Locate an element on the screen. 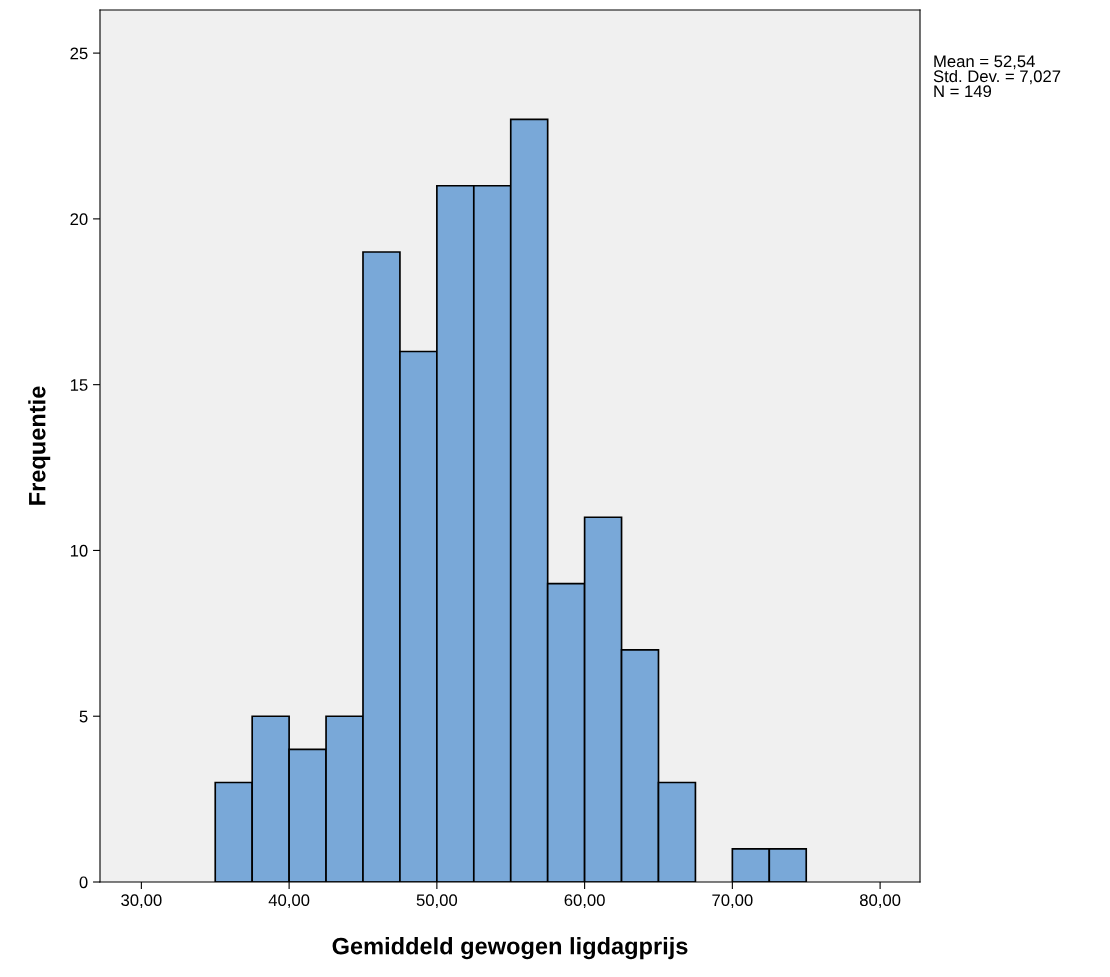 Image resolution: width=1110 pixels, height=977 pixels. x-tick-label: 70,00 is located at coordinates (732, 901).